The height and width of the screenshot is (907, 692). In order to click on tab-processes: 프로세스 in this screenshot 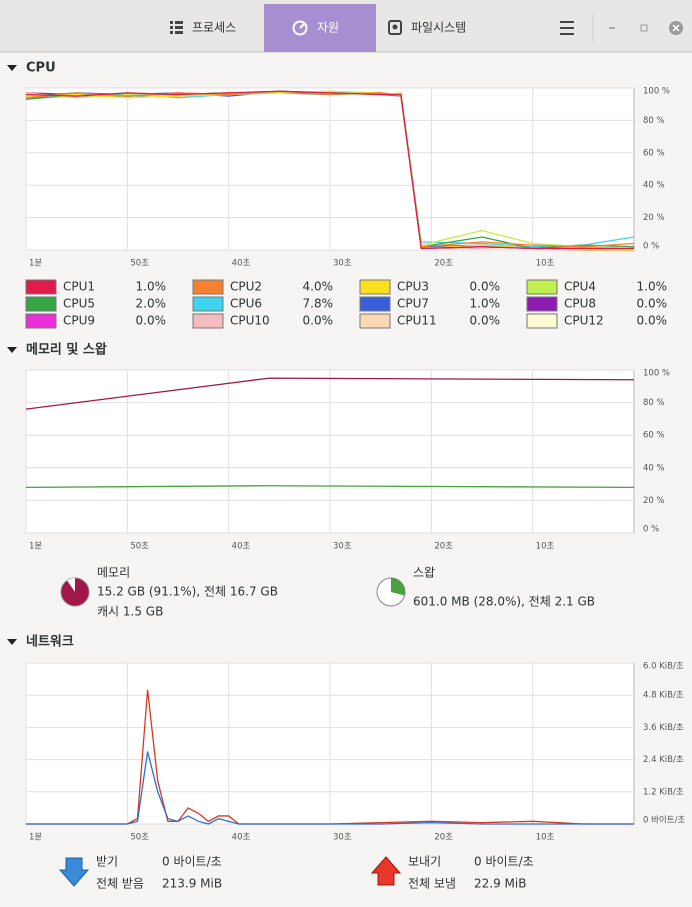, I will do `click(203, 28)`.